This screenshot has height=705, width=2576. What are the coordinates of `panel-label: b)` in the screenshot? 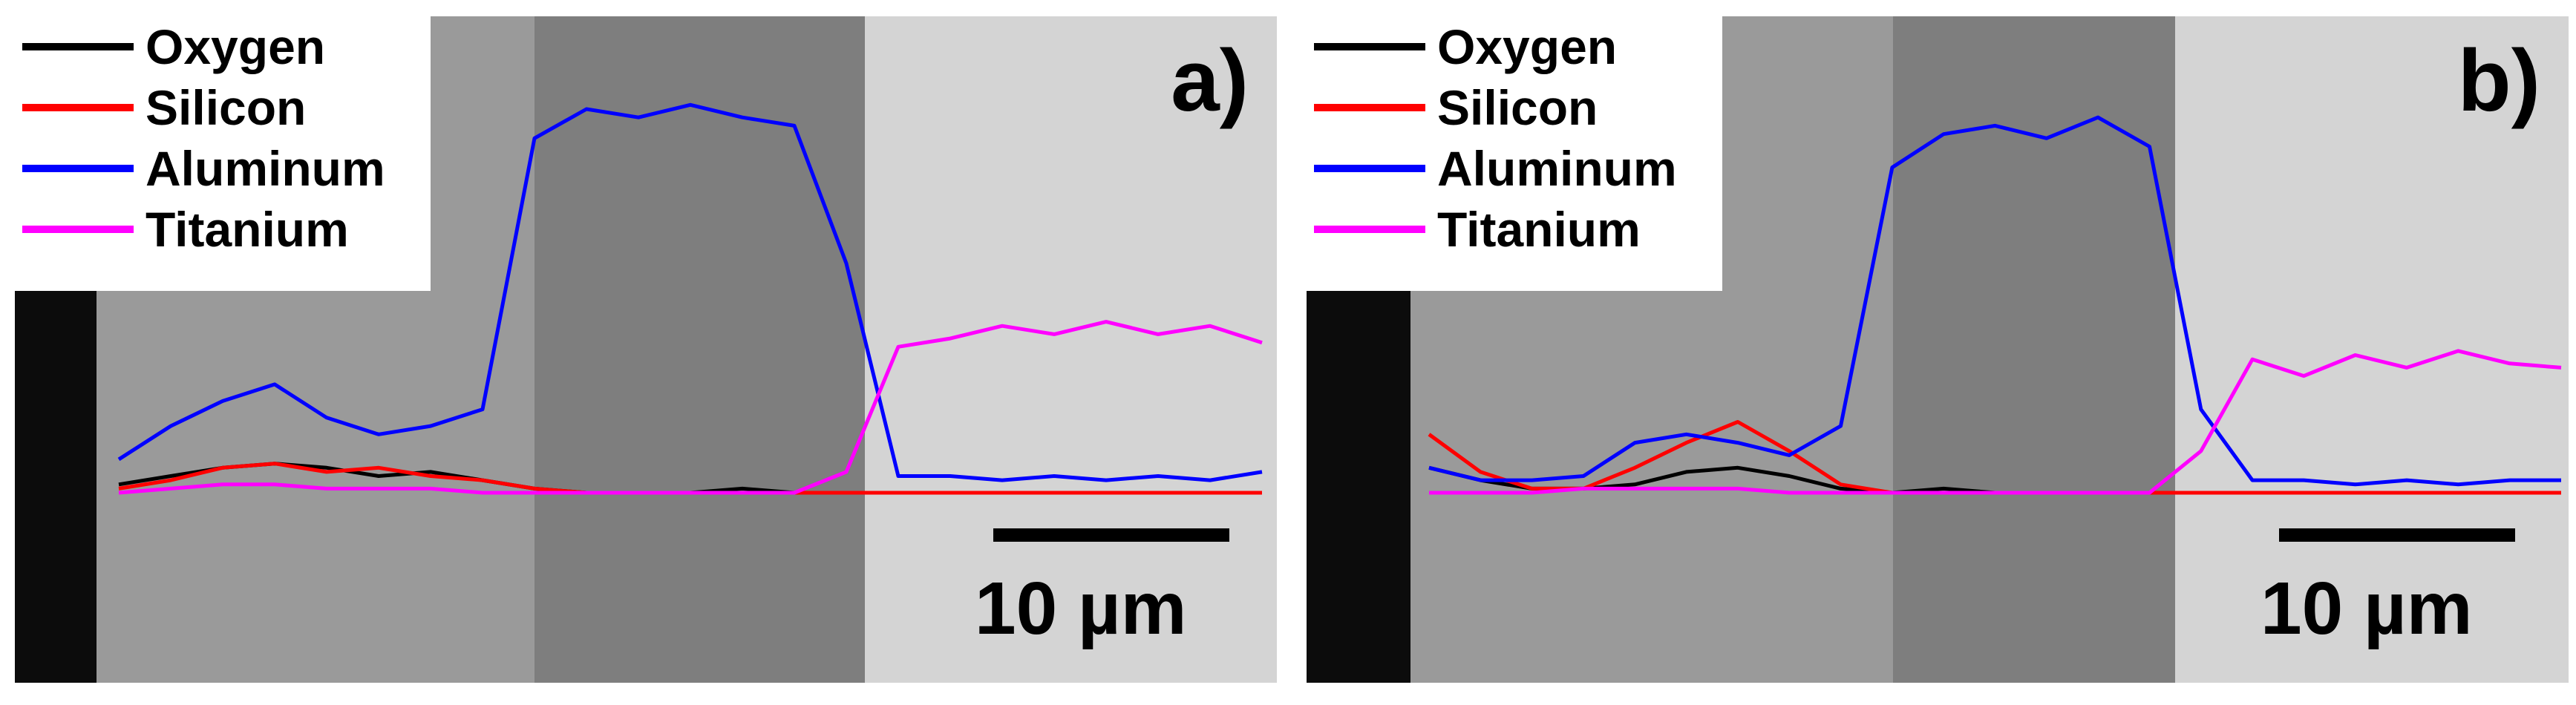 It's located at (2499, 81).